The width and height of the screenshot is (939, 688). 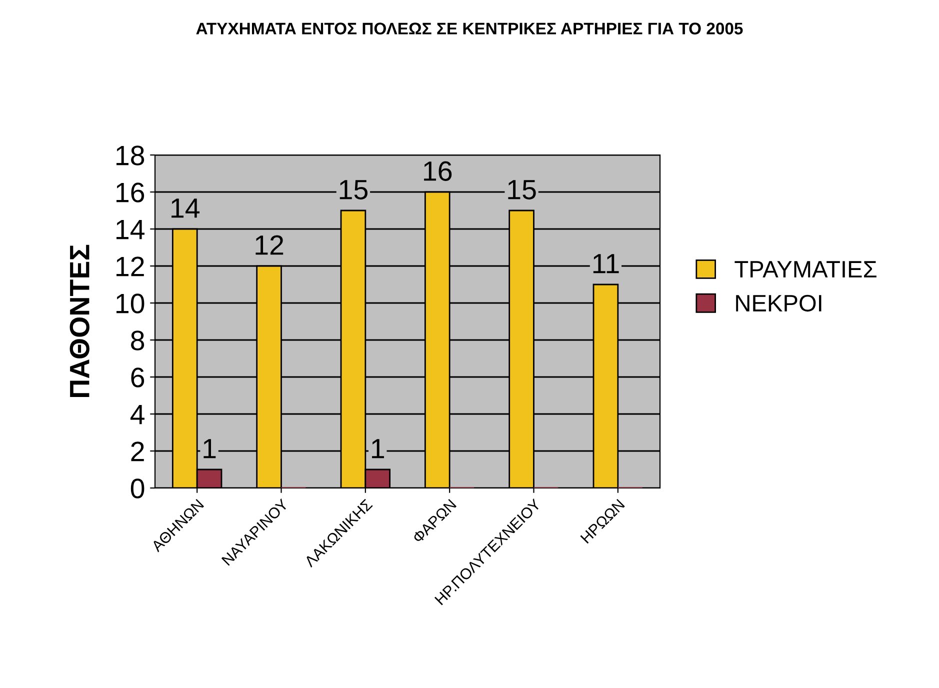 What do you see at coordinates (779, 303) in the screenshot?
I see `legend-label: ΝΕΚΡΟΙ` at bounding box center [779, 303].